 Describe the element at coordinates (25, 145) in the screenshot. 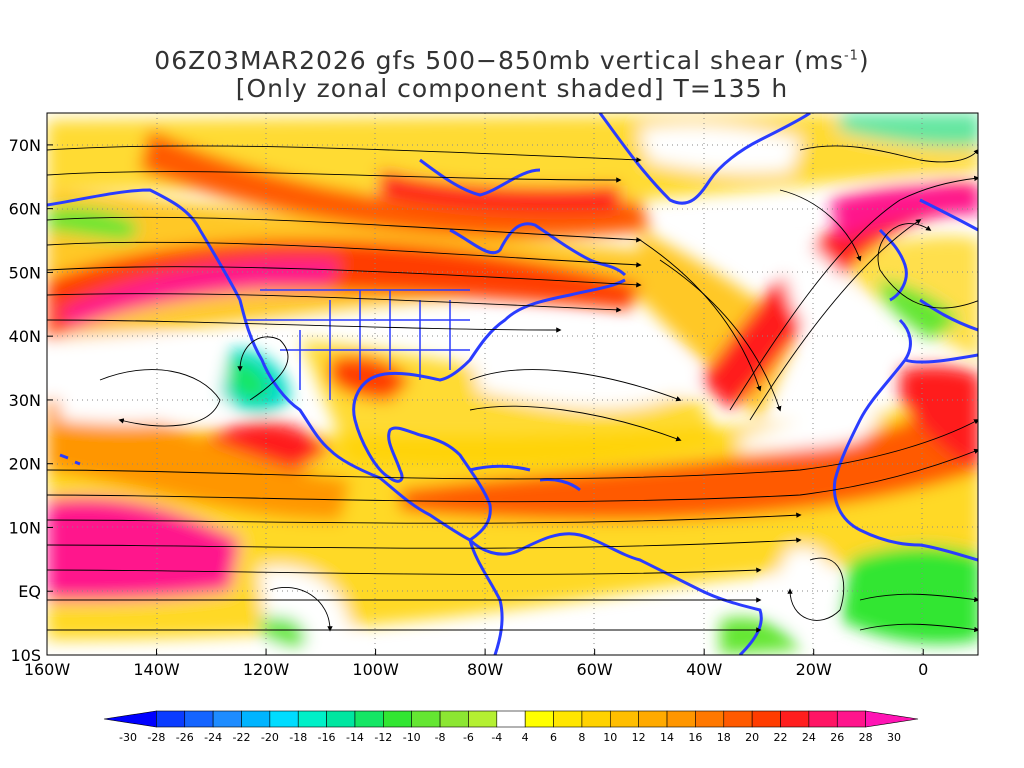

I see `lat-tick-label: 70N` at that location.